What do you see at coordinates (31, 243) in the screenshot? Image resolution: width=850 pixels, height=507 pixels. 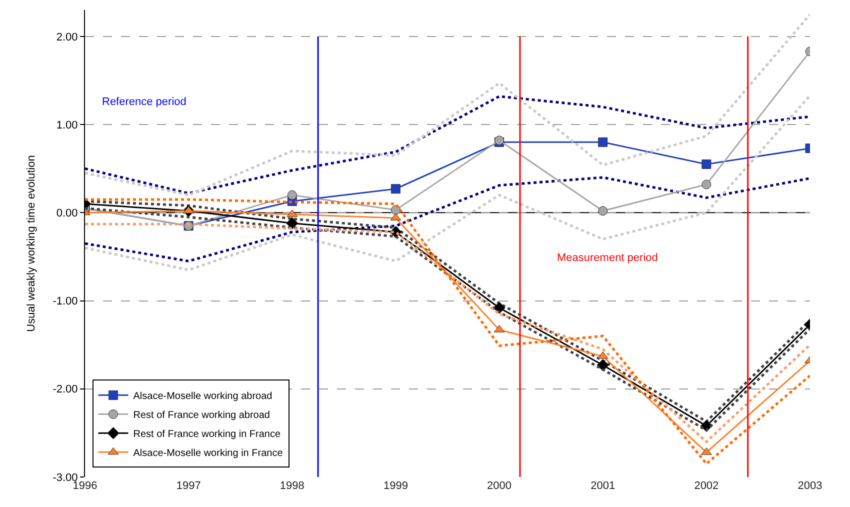 I see `y-axis-title: Usual weakly working time evolution` at bounding box center [31, 243].